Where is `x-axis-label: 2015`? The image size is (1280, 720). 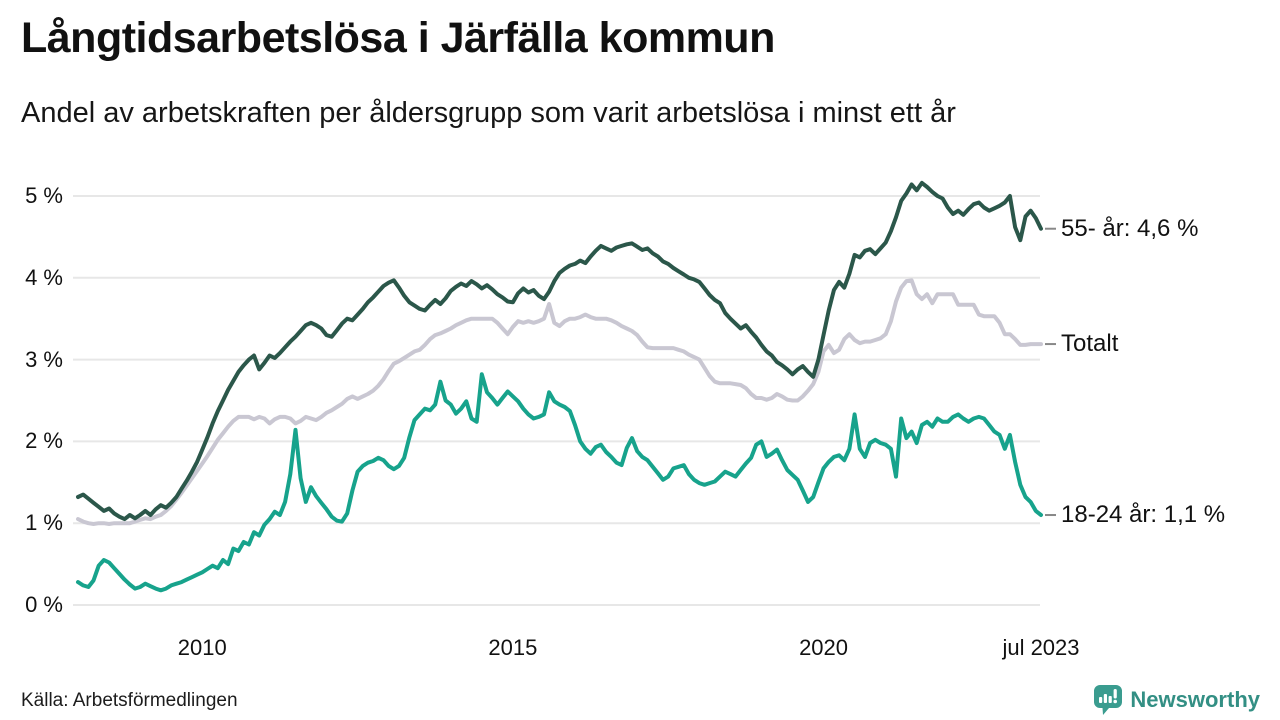
x-axis-label: 2015 is located at coordinates (513, 647).